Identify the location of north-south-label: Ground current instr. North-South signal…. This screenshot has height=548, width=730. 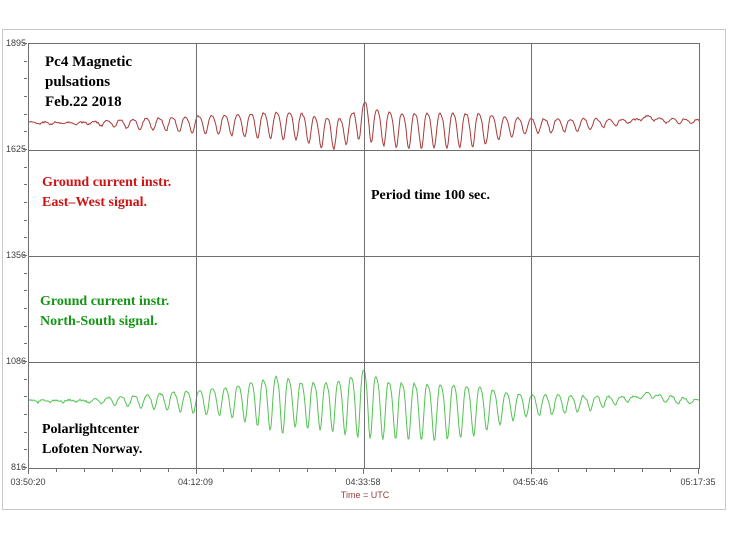
(104, 312).